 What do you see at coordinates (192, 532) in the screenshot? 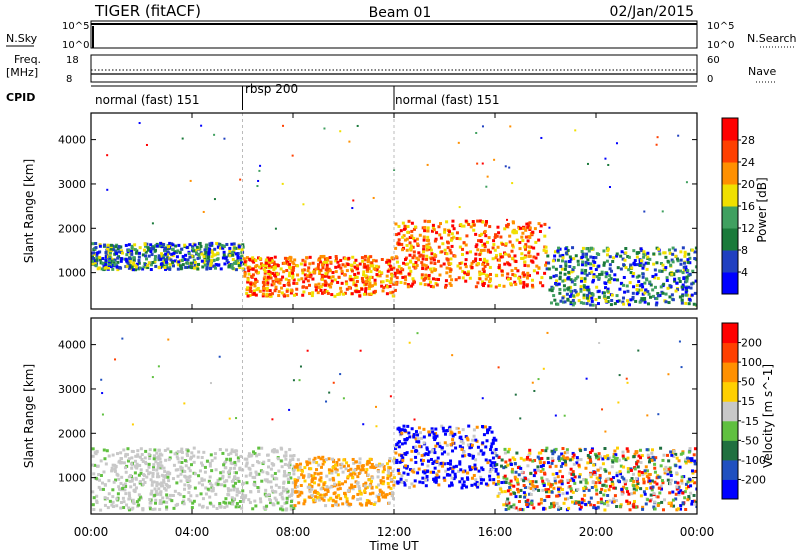
I see `x-tick-label: 04:00` at bounding box center [192, 532].